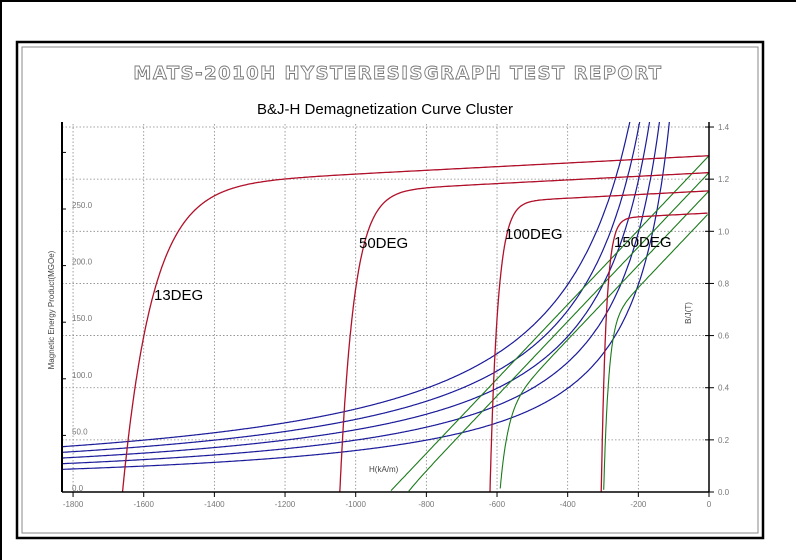 The image size is (796, 560). Describe the element at coordinates (82, 205) in the screenshot. I see `left-tick-label: 250.0` at that location.